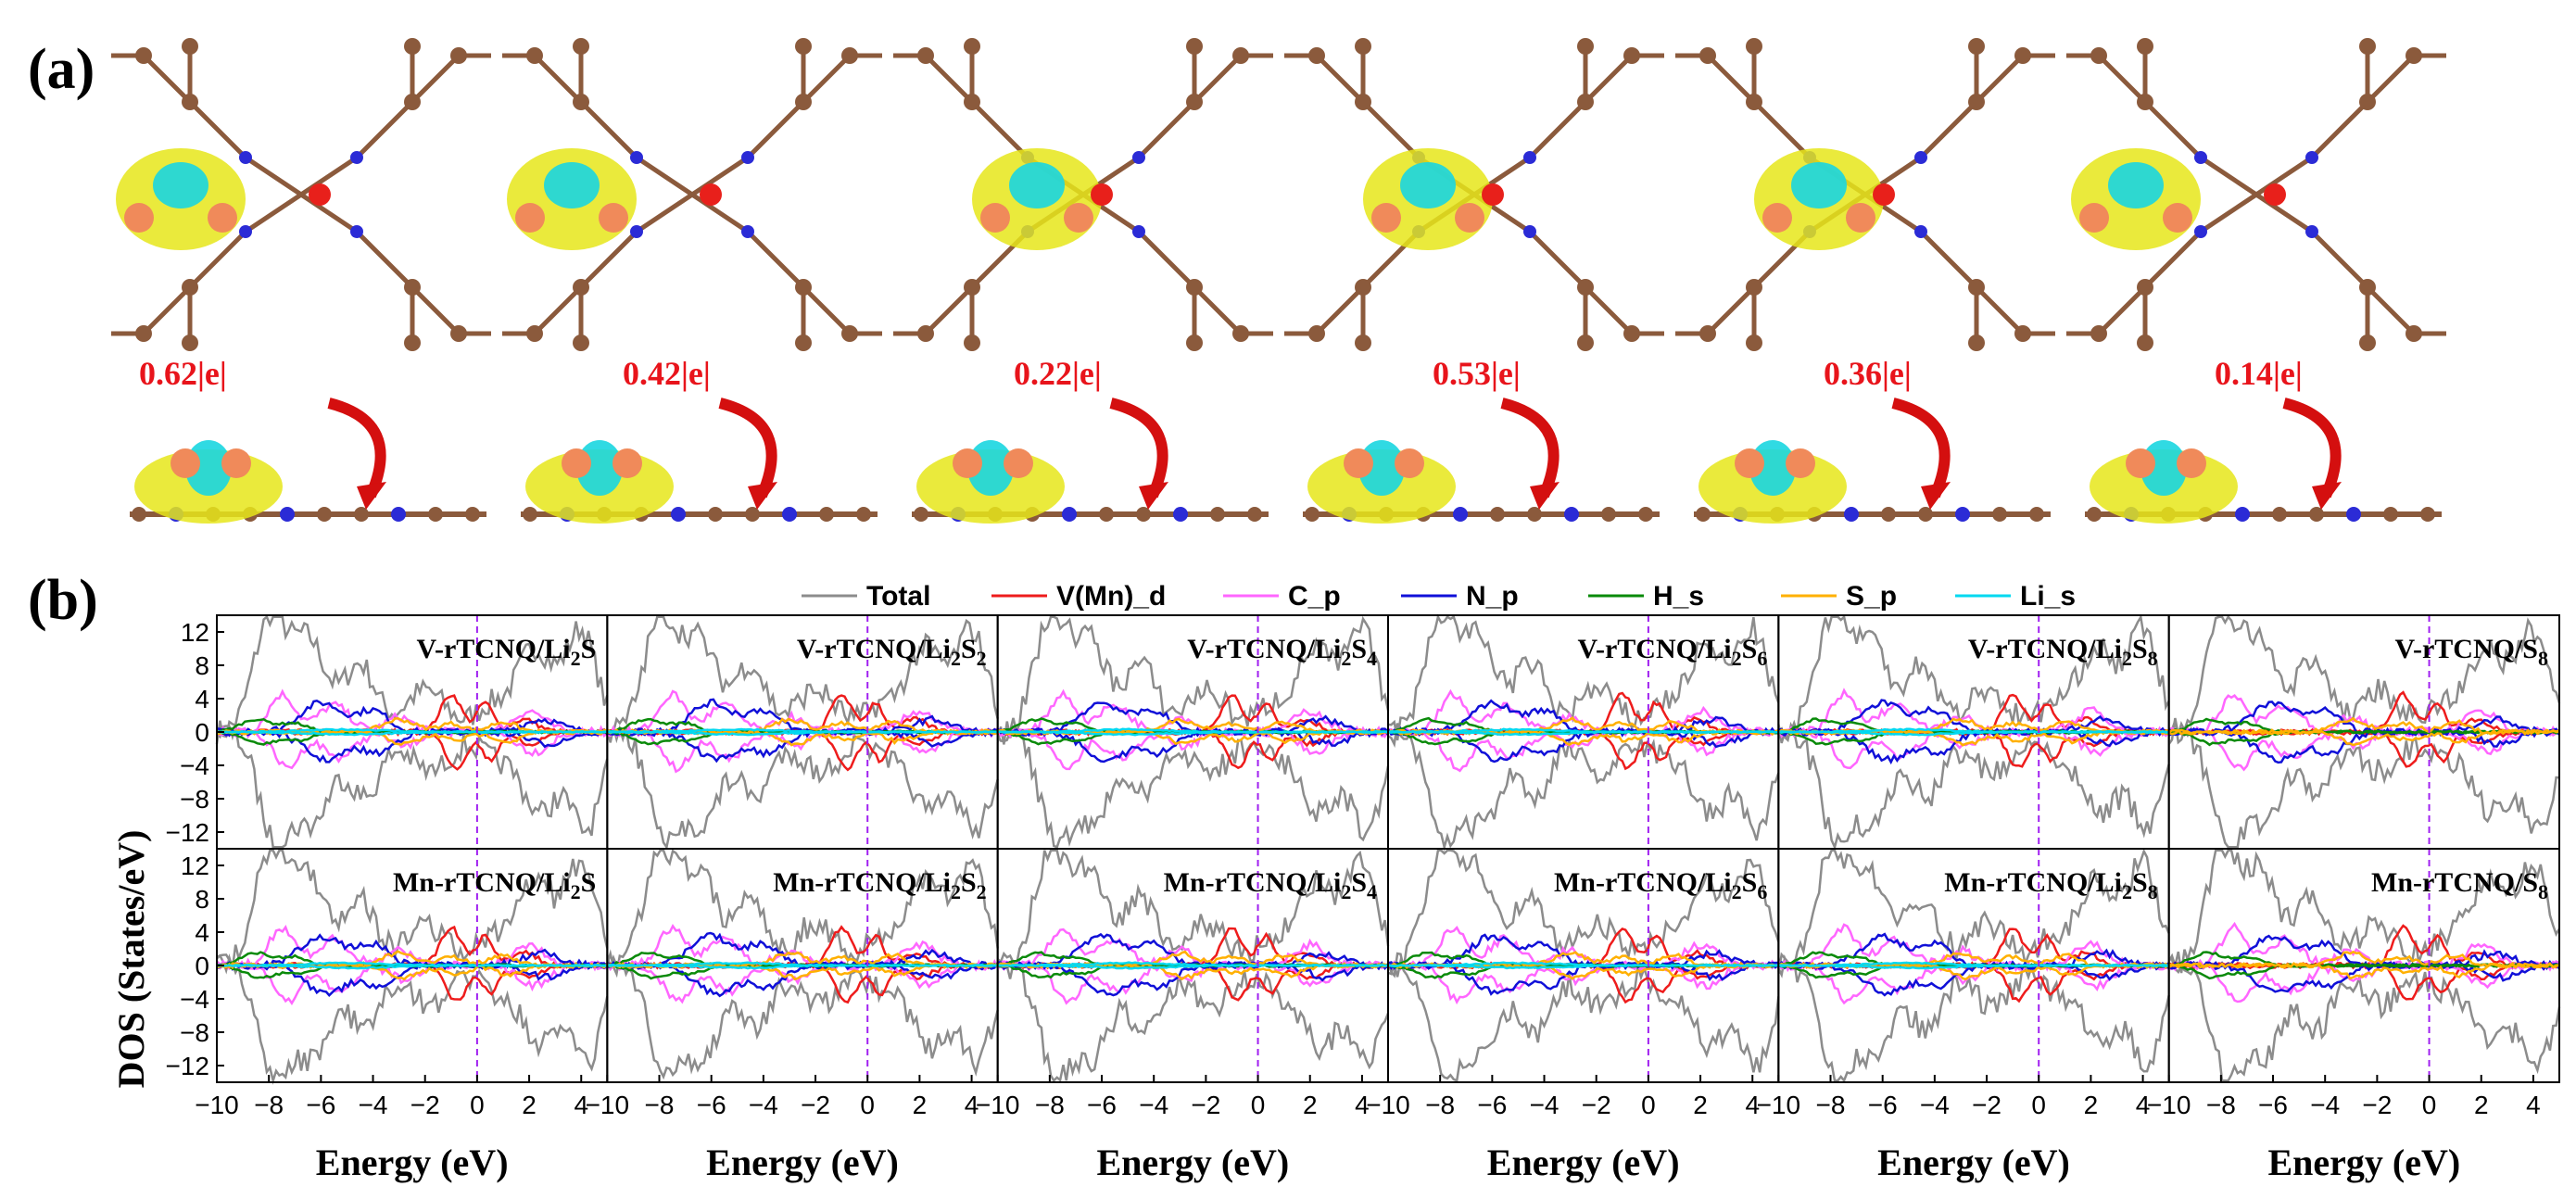  What do you see at coordinates (1058, 373) in the screenshot?
I see `charge-transfer-label: 0.22|e|` at bounding box center [1058, 373].